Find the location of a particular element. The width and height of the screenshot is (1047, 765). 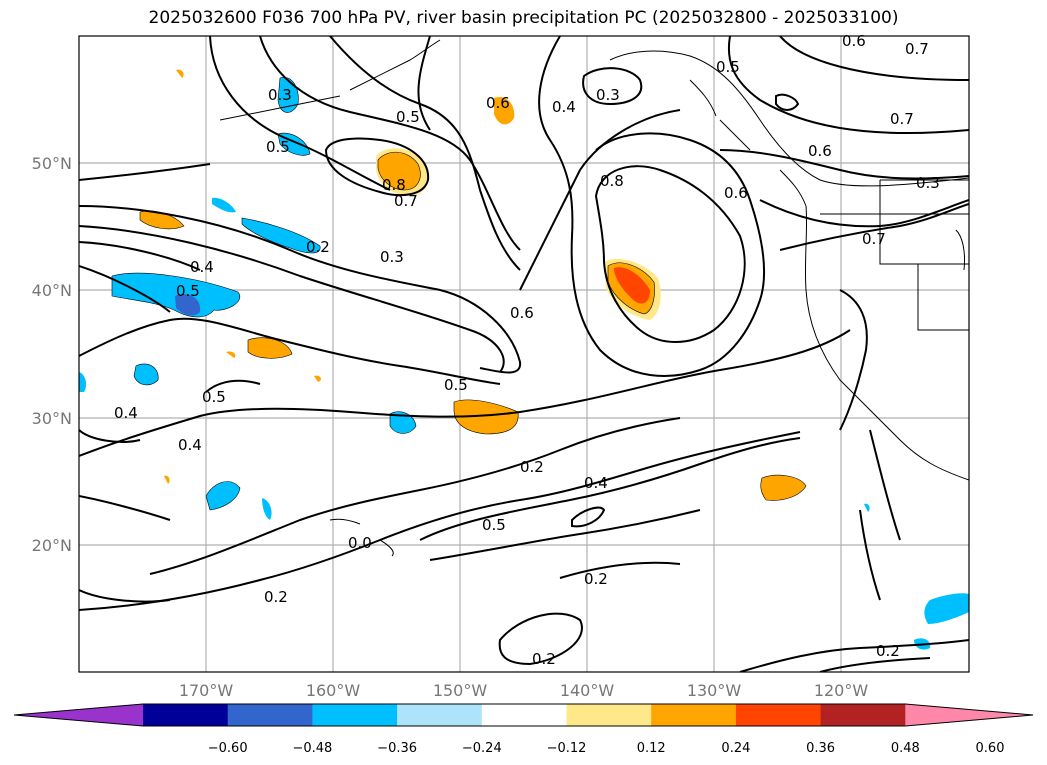

longitude-labels: 170°W 160°W 150°W 140°W 130°W 120°W is located at coordinates (524, 690).